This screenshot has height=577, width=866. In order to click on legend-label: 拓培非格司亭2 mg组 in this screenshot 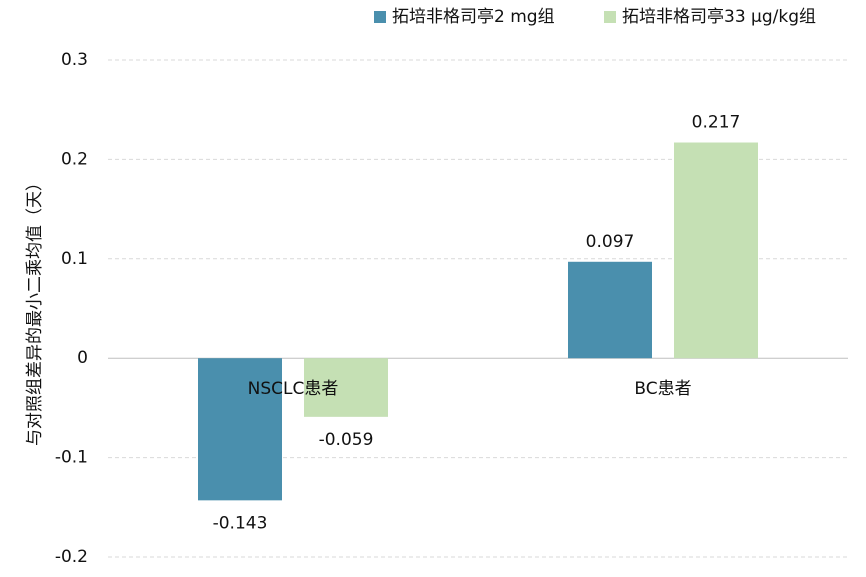, I will do `click(473, 17)`.